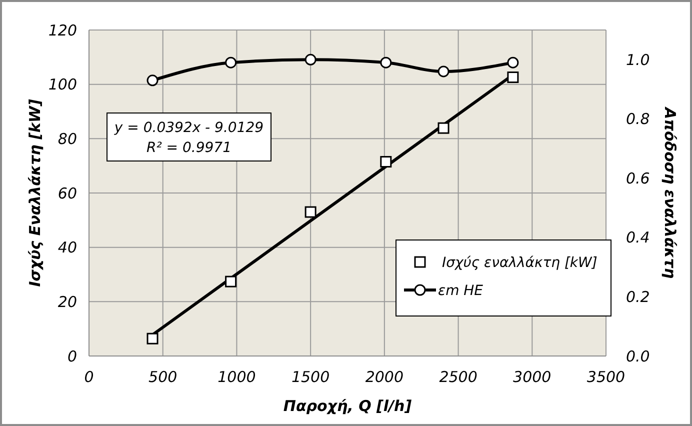  I want to click on y2-tick-label: 0.6, so click(638, 178).